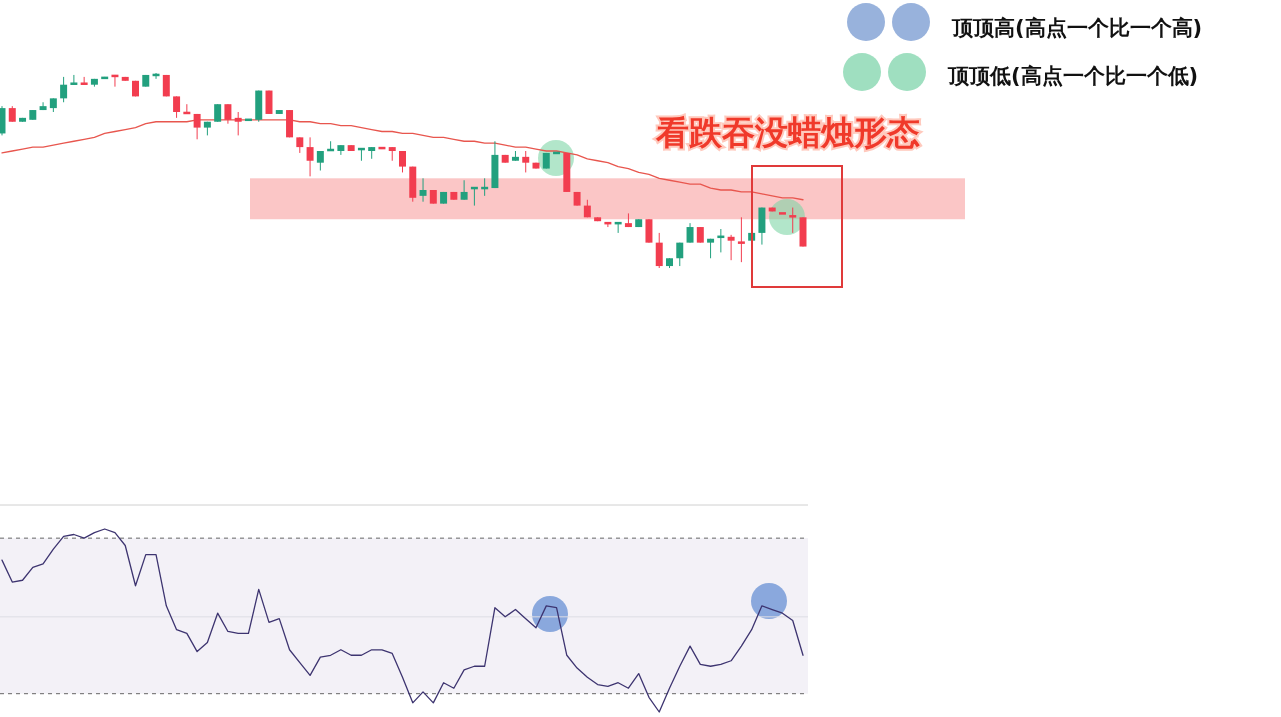  What do you see at coordinates (1073, 76) in the screenshot?
I see `annotation: 顶顶低(高点一个比一个低)` at bounding box center [1073, 76].